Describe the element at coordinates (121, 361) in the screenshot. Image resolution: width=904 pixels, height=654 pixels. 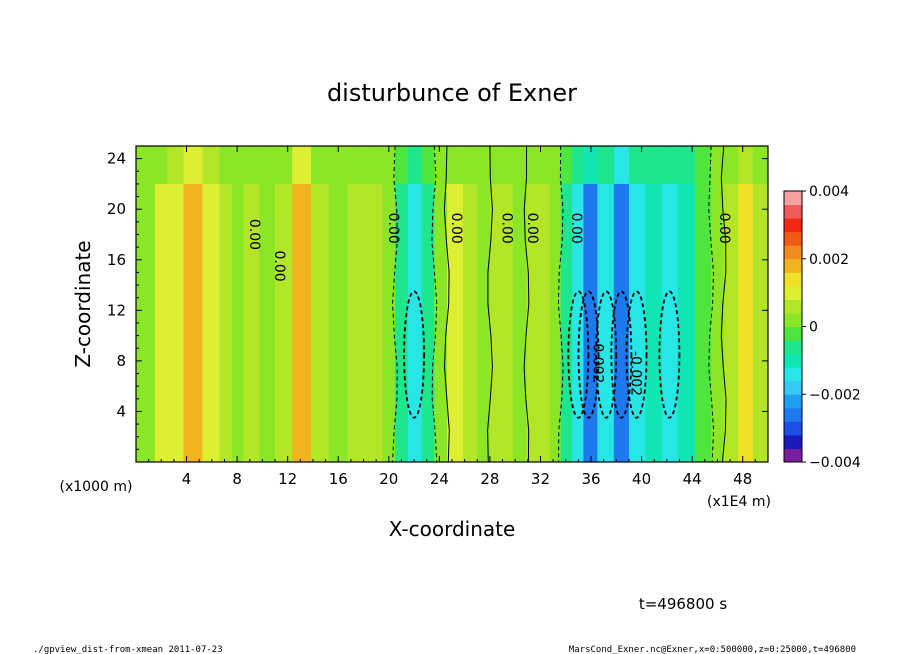
I see `y-tick-label: 8` at that location.